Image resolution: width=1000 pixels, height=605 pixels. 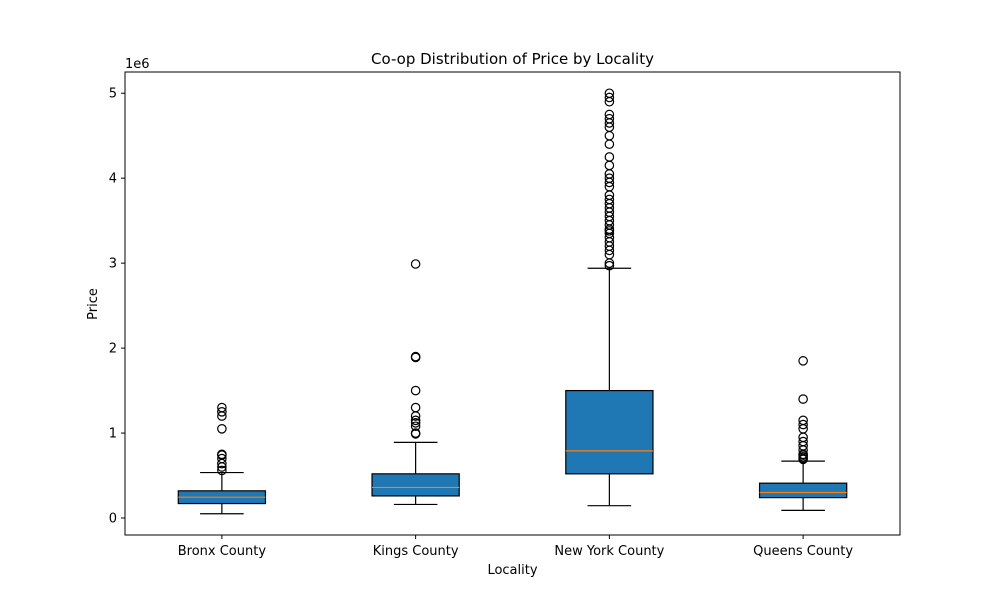 What do you see at coordinates (113, 264) in the screenshot?
I see `y-tick-label: 3` at bounding box center [113, 264].